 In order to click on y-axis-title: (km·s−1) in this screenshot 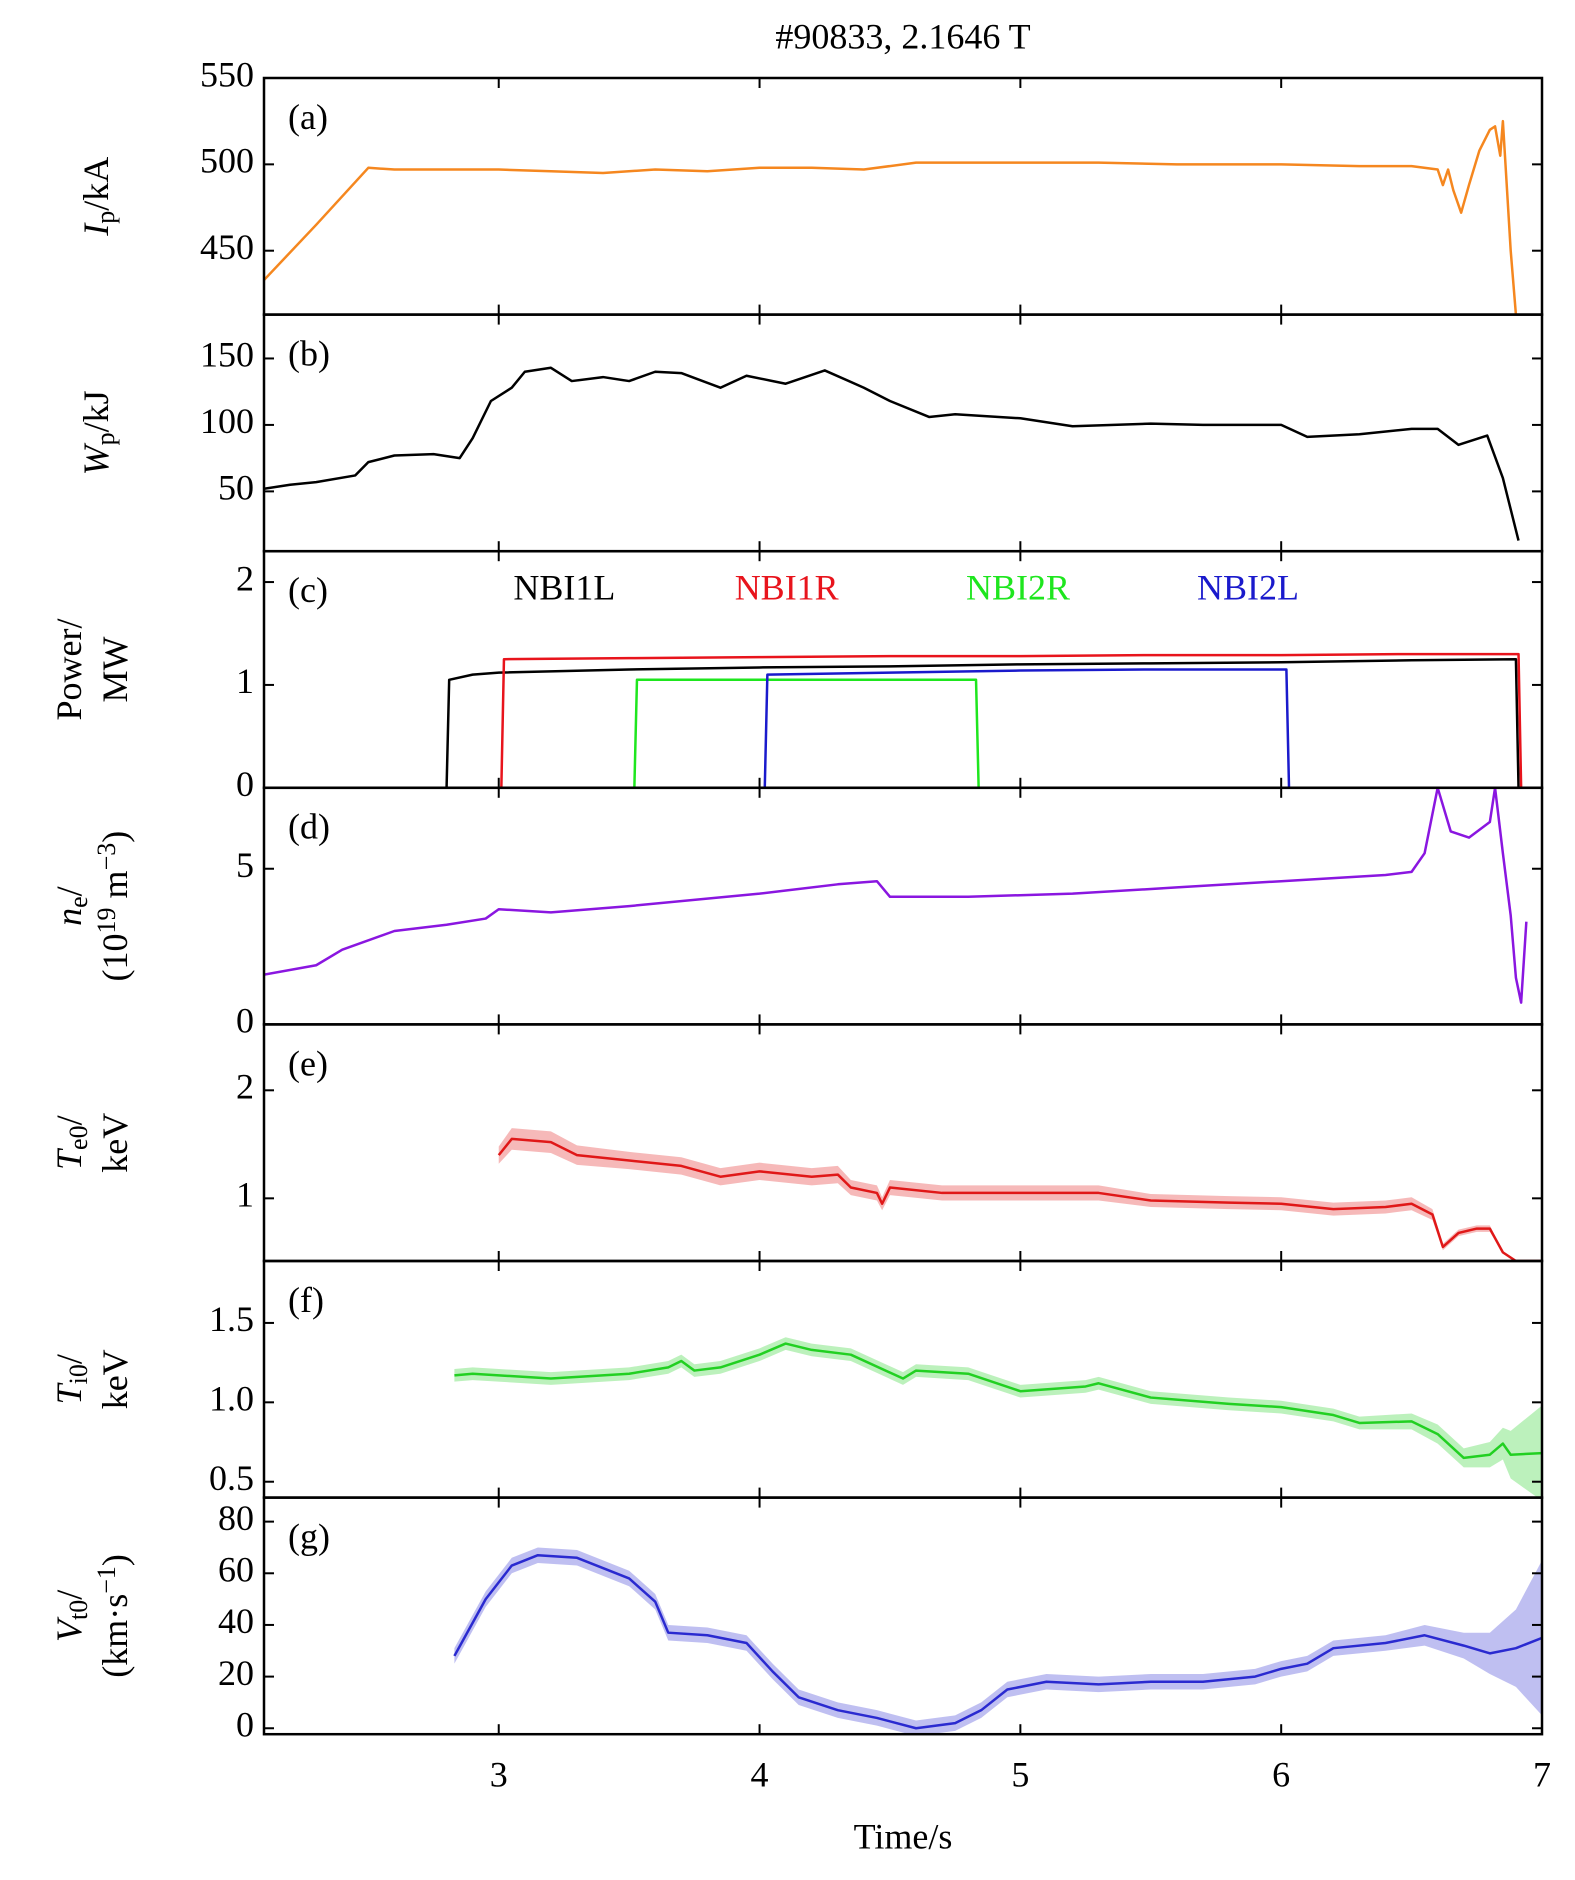, I will do `click(114, 1616)`.